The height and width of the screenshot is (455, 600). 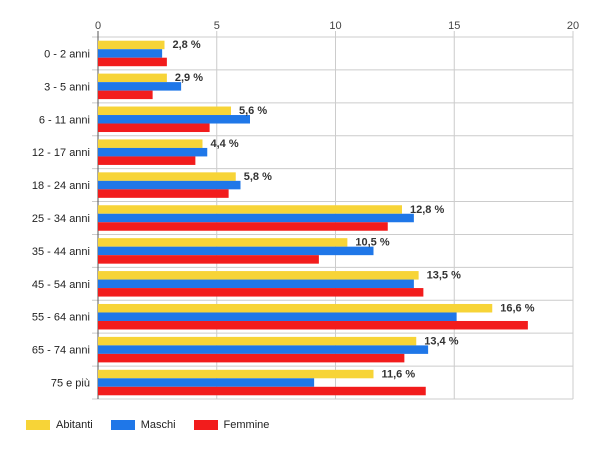 I want to click on data-label: 13,4 %, so click(x=441, y=341).